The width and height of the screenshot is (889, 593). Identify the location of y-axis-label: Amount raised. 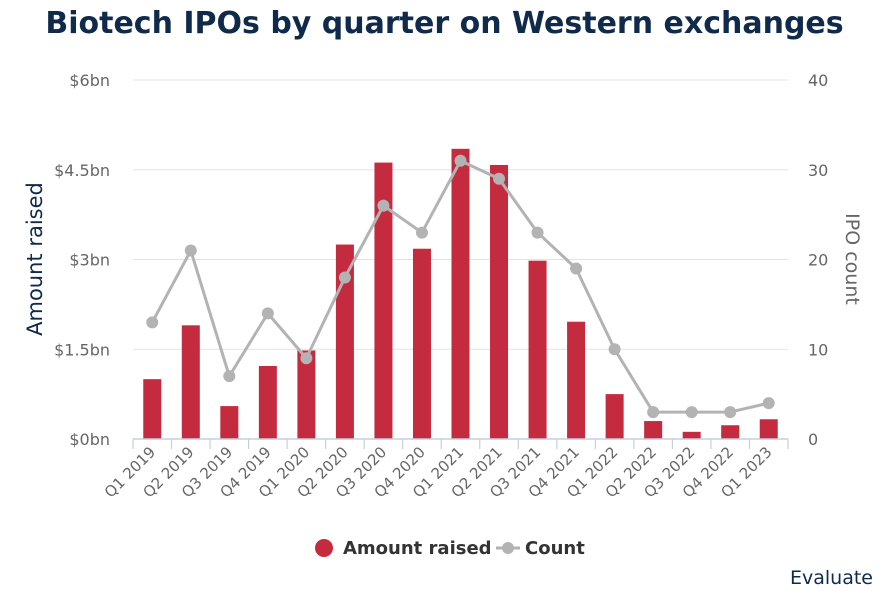
(35, 259).